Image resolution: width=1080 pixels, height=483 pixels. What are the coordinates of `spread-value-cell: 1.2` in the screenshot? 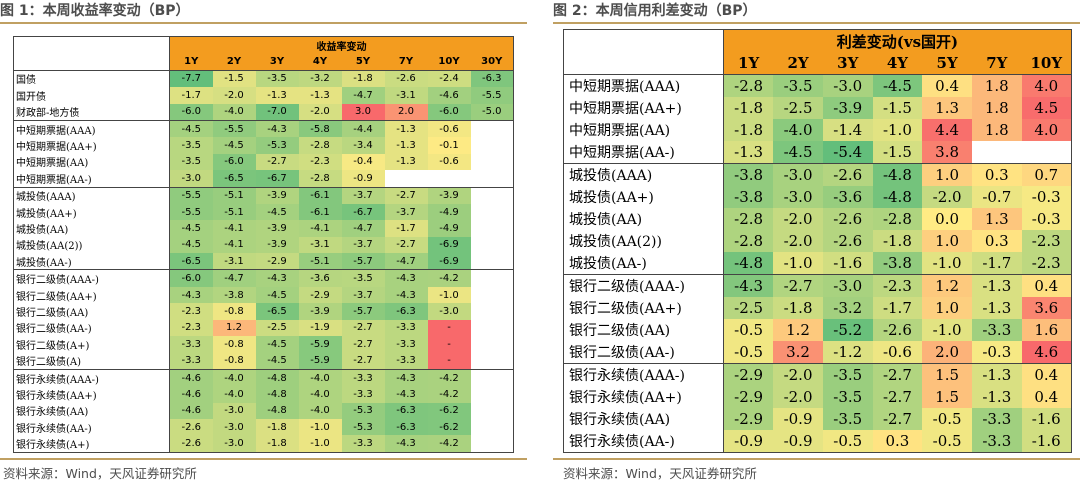 It's located at (798, 330).